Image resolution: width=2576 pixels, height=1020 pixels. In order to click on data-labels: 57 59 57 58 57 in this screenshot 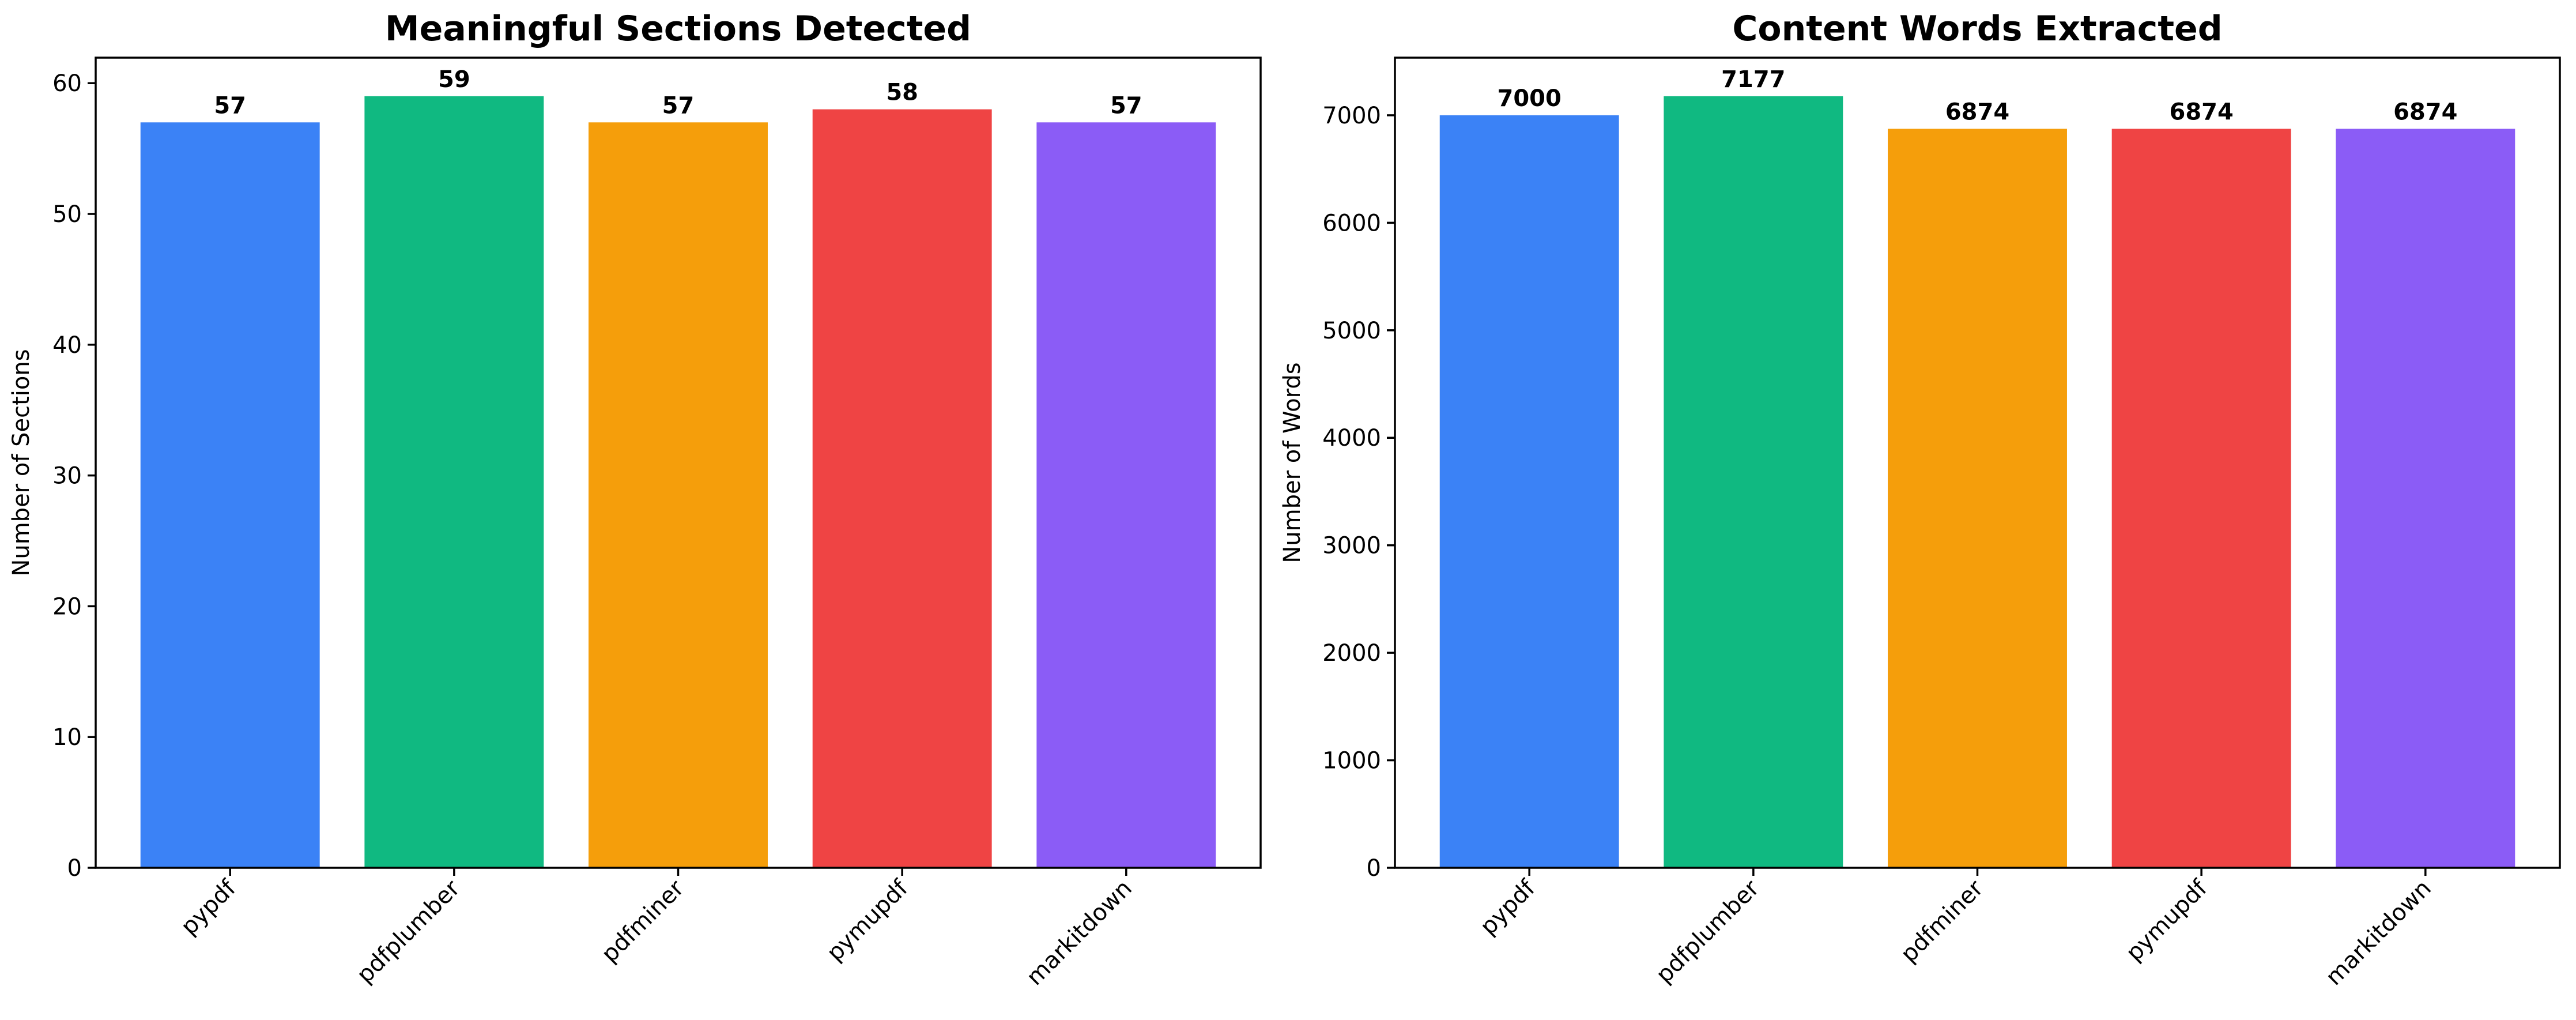, I will do `click(678, 92)`.